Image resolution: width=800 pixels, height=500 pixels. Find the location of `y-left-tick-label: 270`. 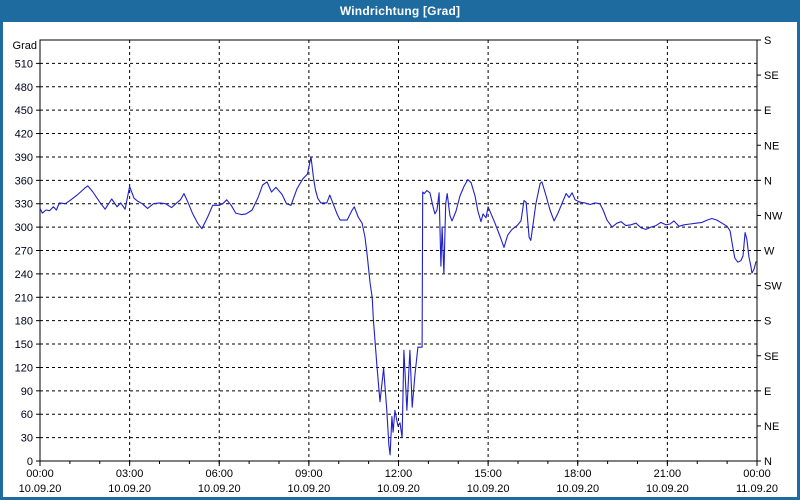

y-left-tick-label: 270 is located at coordinates (24, 252).